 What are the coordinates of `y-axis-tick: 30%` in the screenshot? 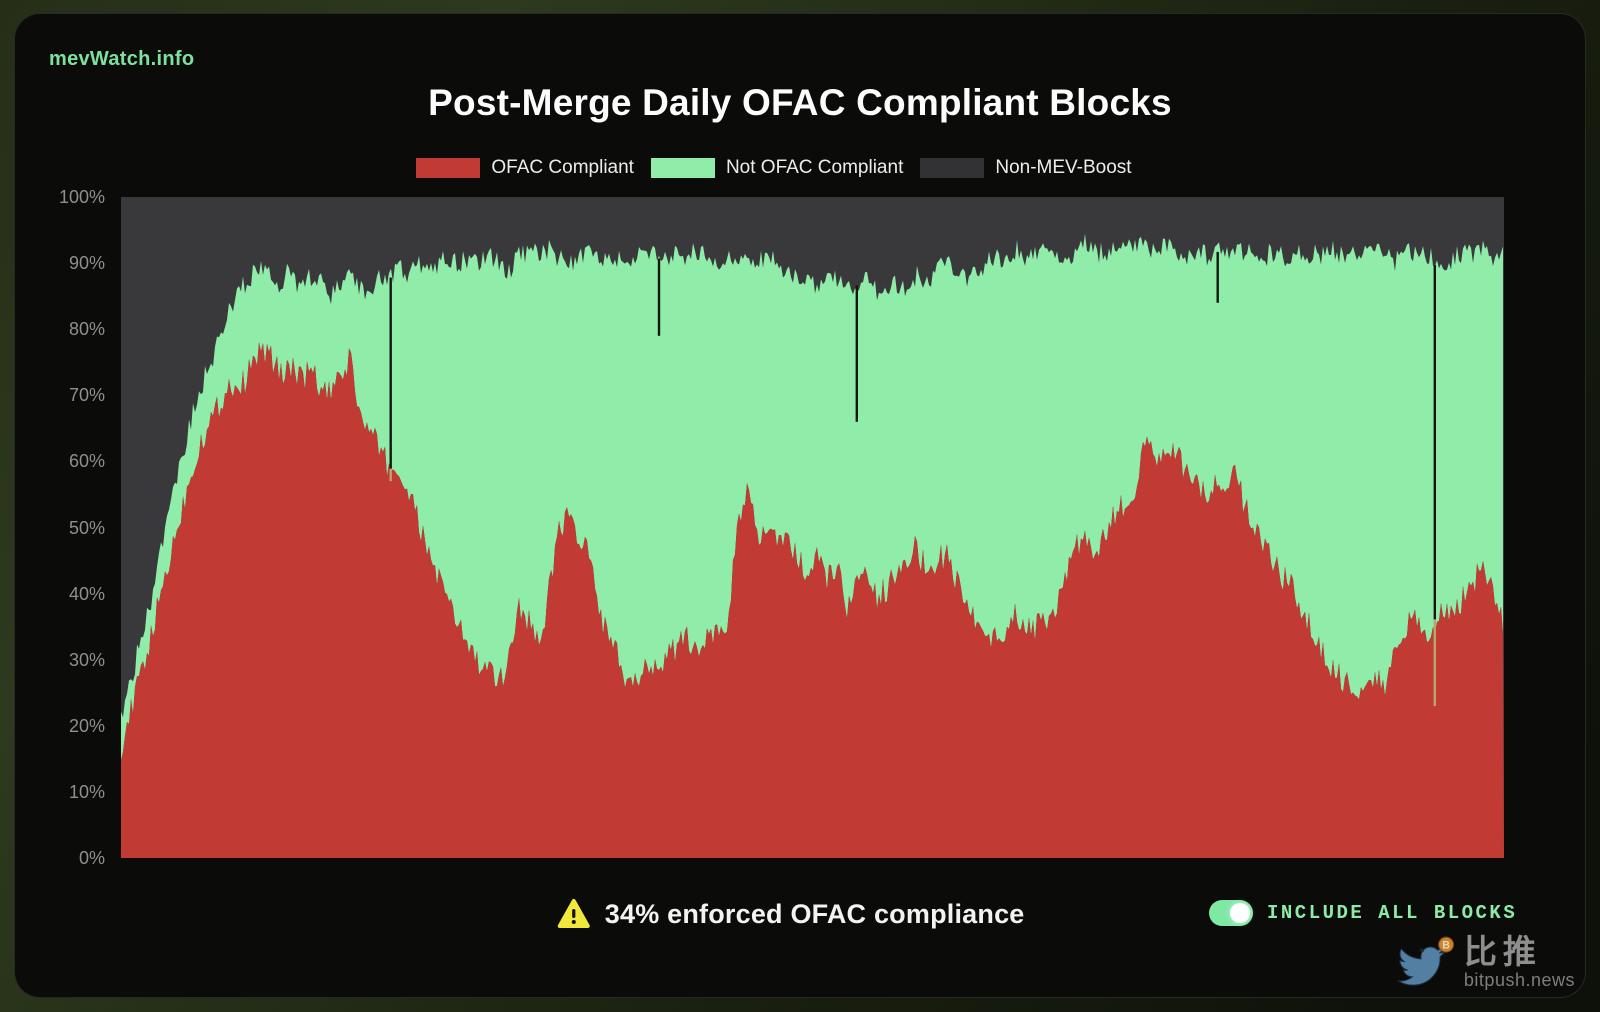 It's located at (86, 659).